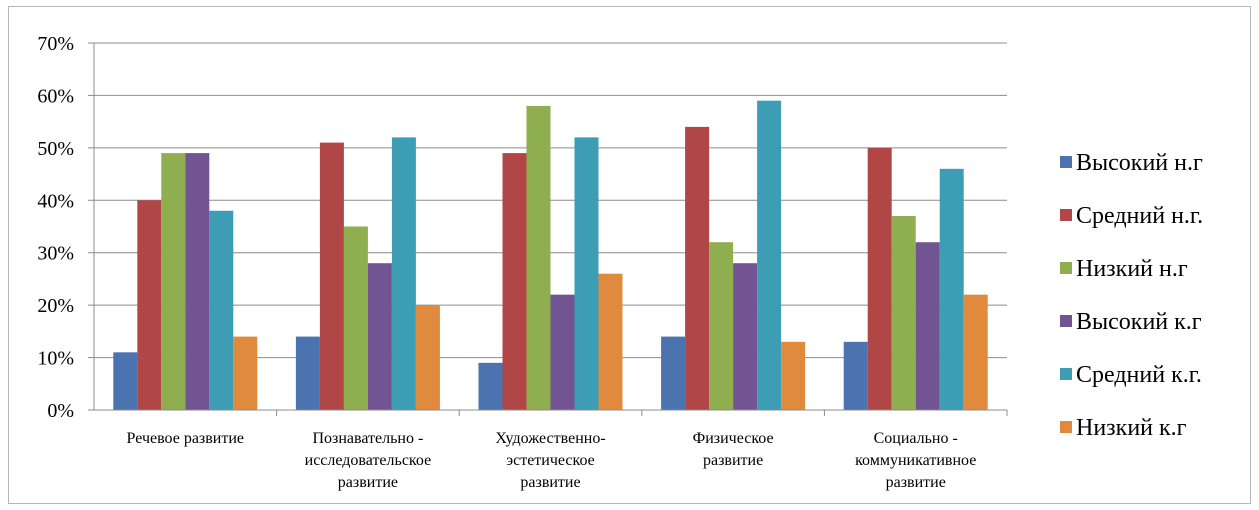  Describe the element at coordinates (368, 460) in the screenshot. I see `x-tick-label: исследовательское` at that location.